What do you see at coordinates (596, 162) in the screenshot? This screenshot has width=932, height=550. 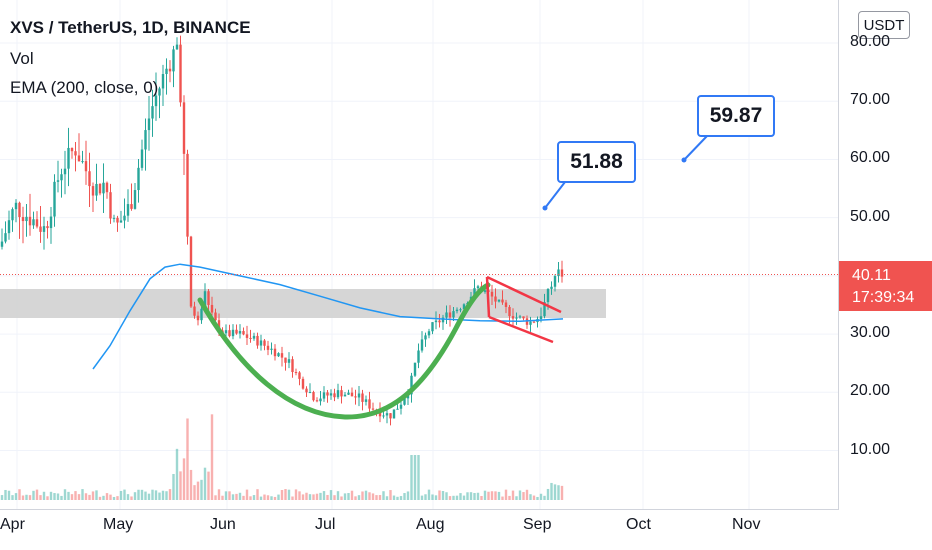 I see `target-callout-1: 51.88` at bounding box center [596, 162].